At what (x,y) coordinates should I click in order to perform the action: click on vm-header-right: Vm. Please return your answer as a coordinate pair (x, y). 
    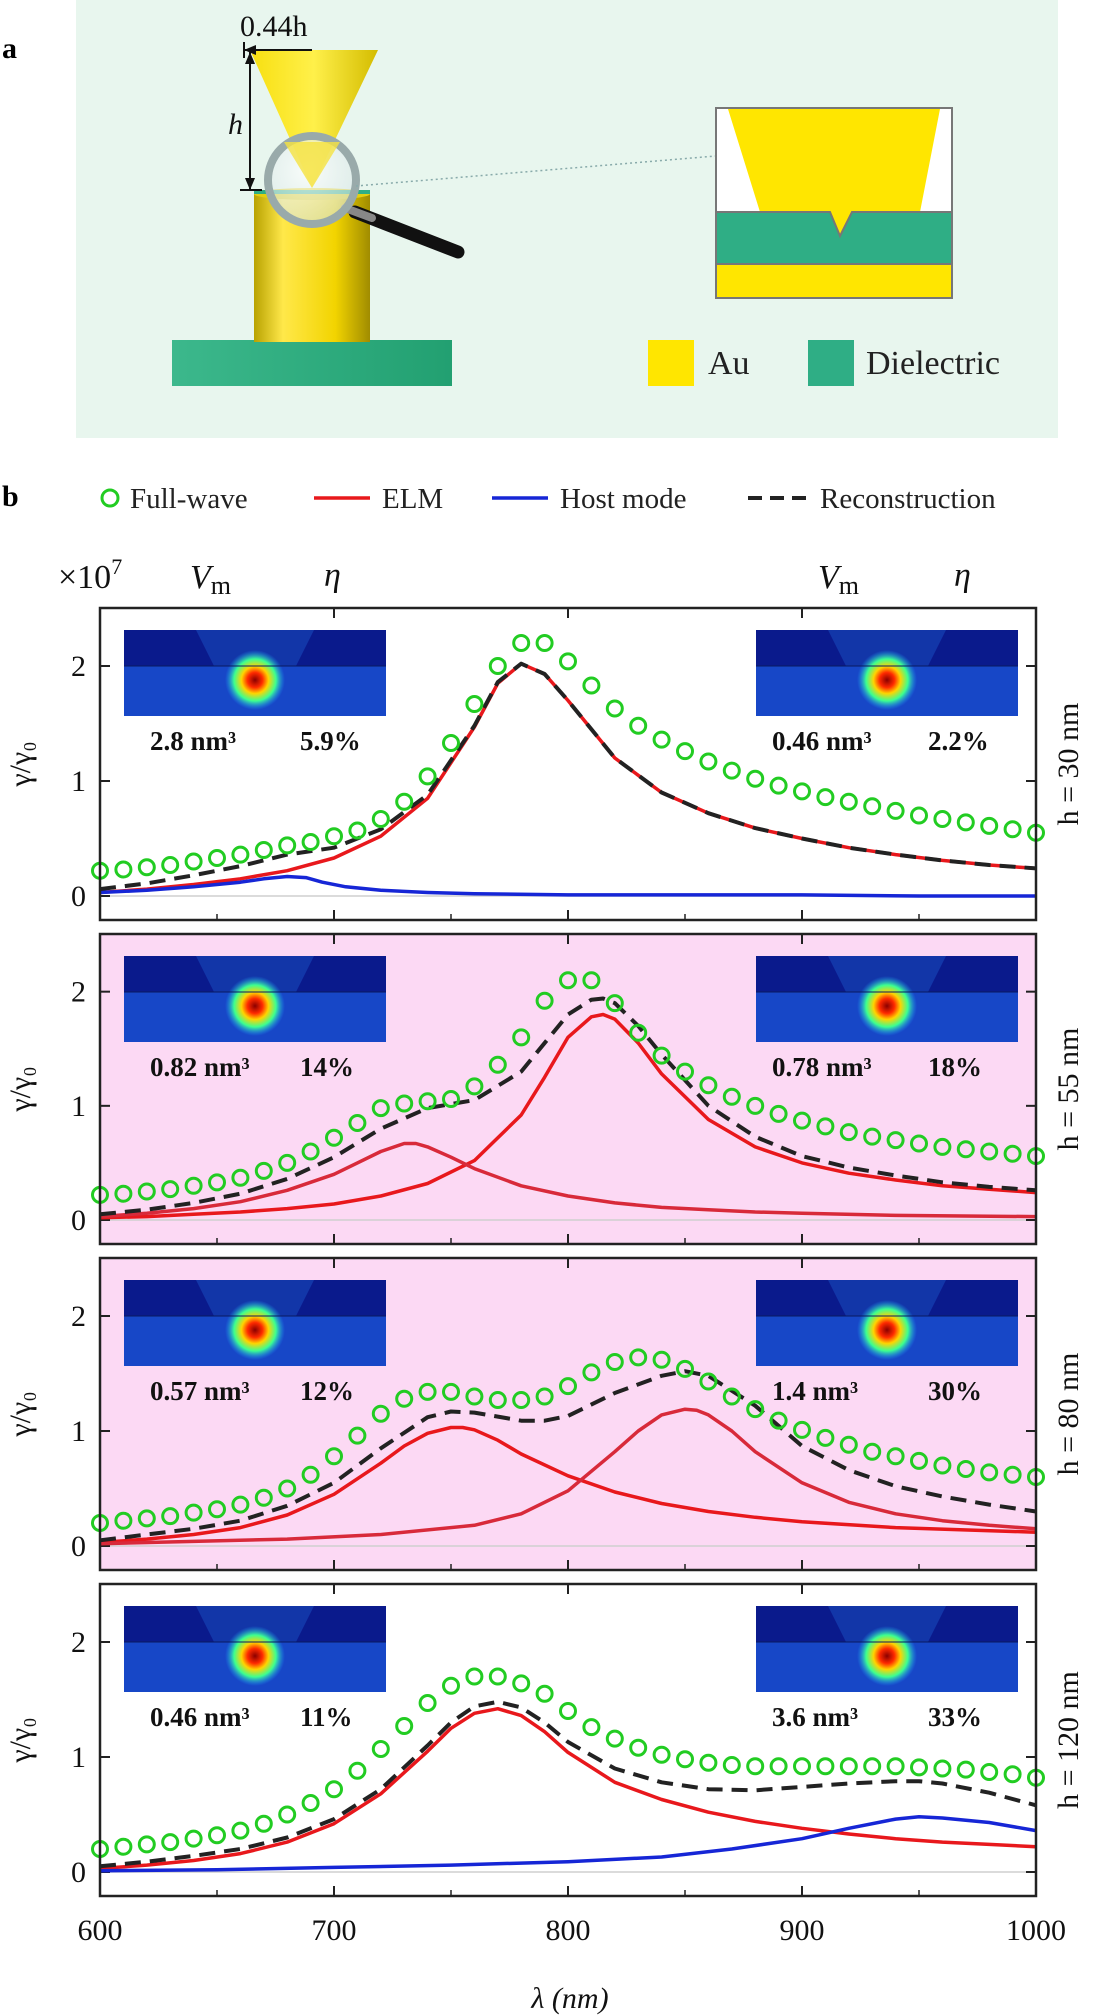
    Looking at the image, I should click on (838, 579).